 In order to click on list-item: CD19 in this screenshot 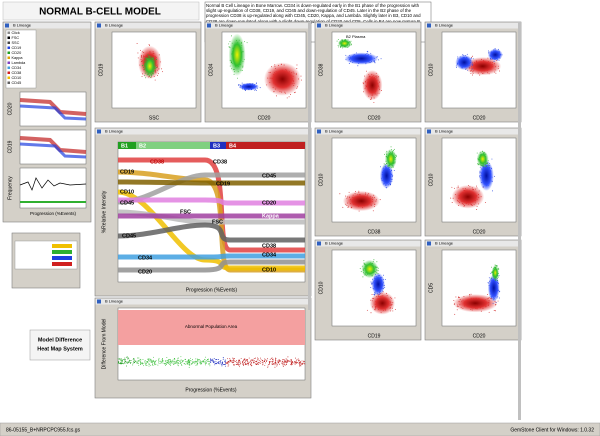, I will do `click(17, 48)`.